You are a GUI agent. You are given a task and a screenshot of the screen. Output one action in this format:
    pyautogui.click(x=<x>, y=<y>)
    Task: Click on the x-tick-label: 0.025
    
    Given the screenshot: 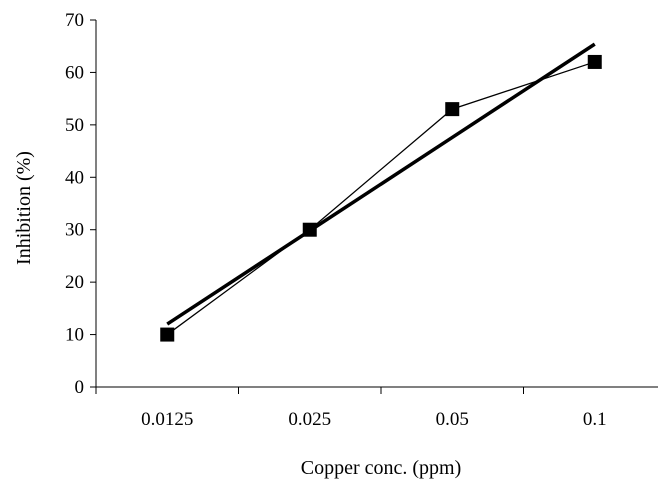 What is the action you would take?
    pyautogui.click(x=309, y=419)
    